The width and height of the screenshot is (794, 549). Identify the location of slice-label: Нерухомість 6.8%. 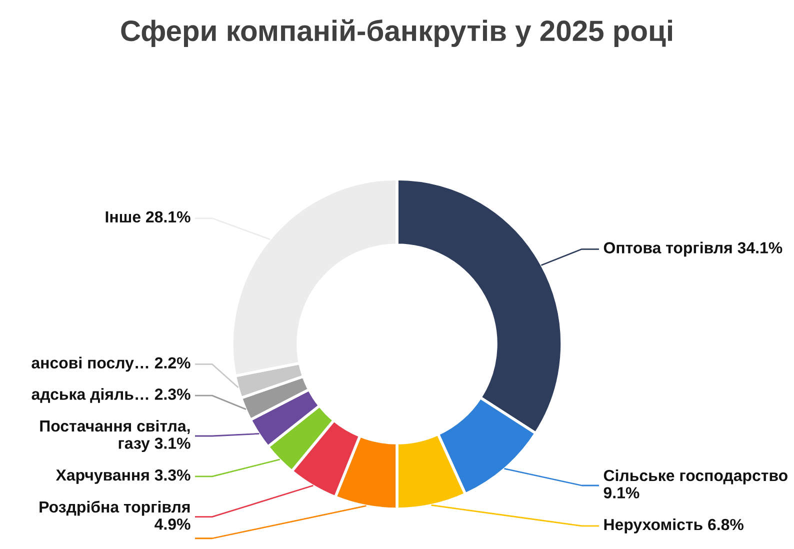
(674, 526).